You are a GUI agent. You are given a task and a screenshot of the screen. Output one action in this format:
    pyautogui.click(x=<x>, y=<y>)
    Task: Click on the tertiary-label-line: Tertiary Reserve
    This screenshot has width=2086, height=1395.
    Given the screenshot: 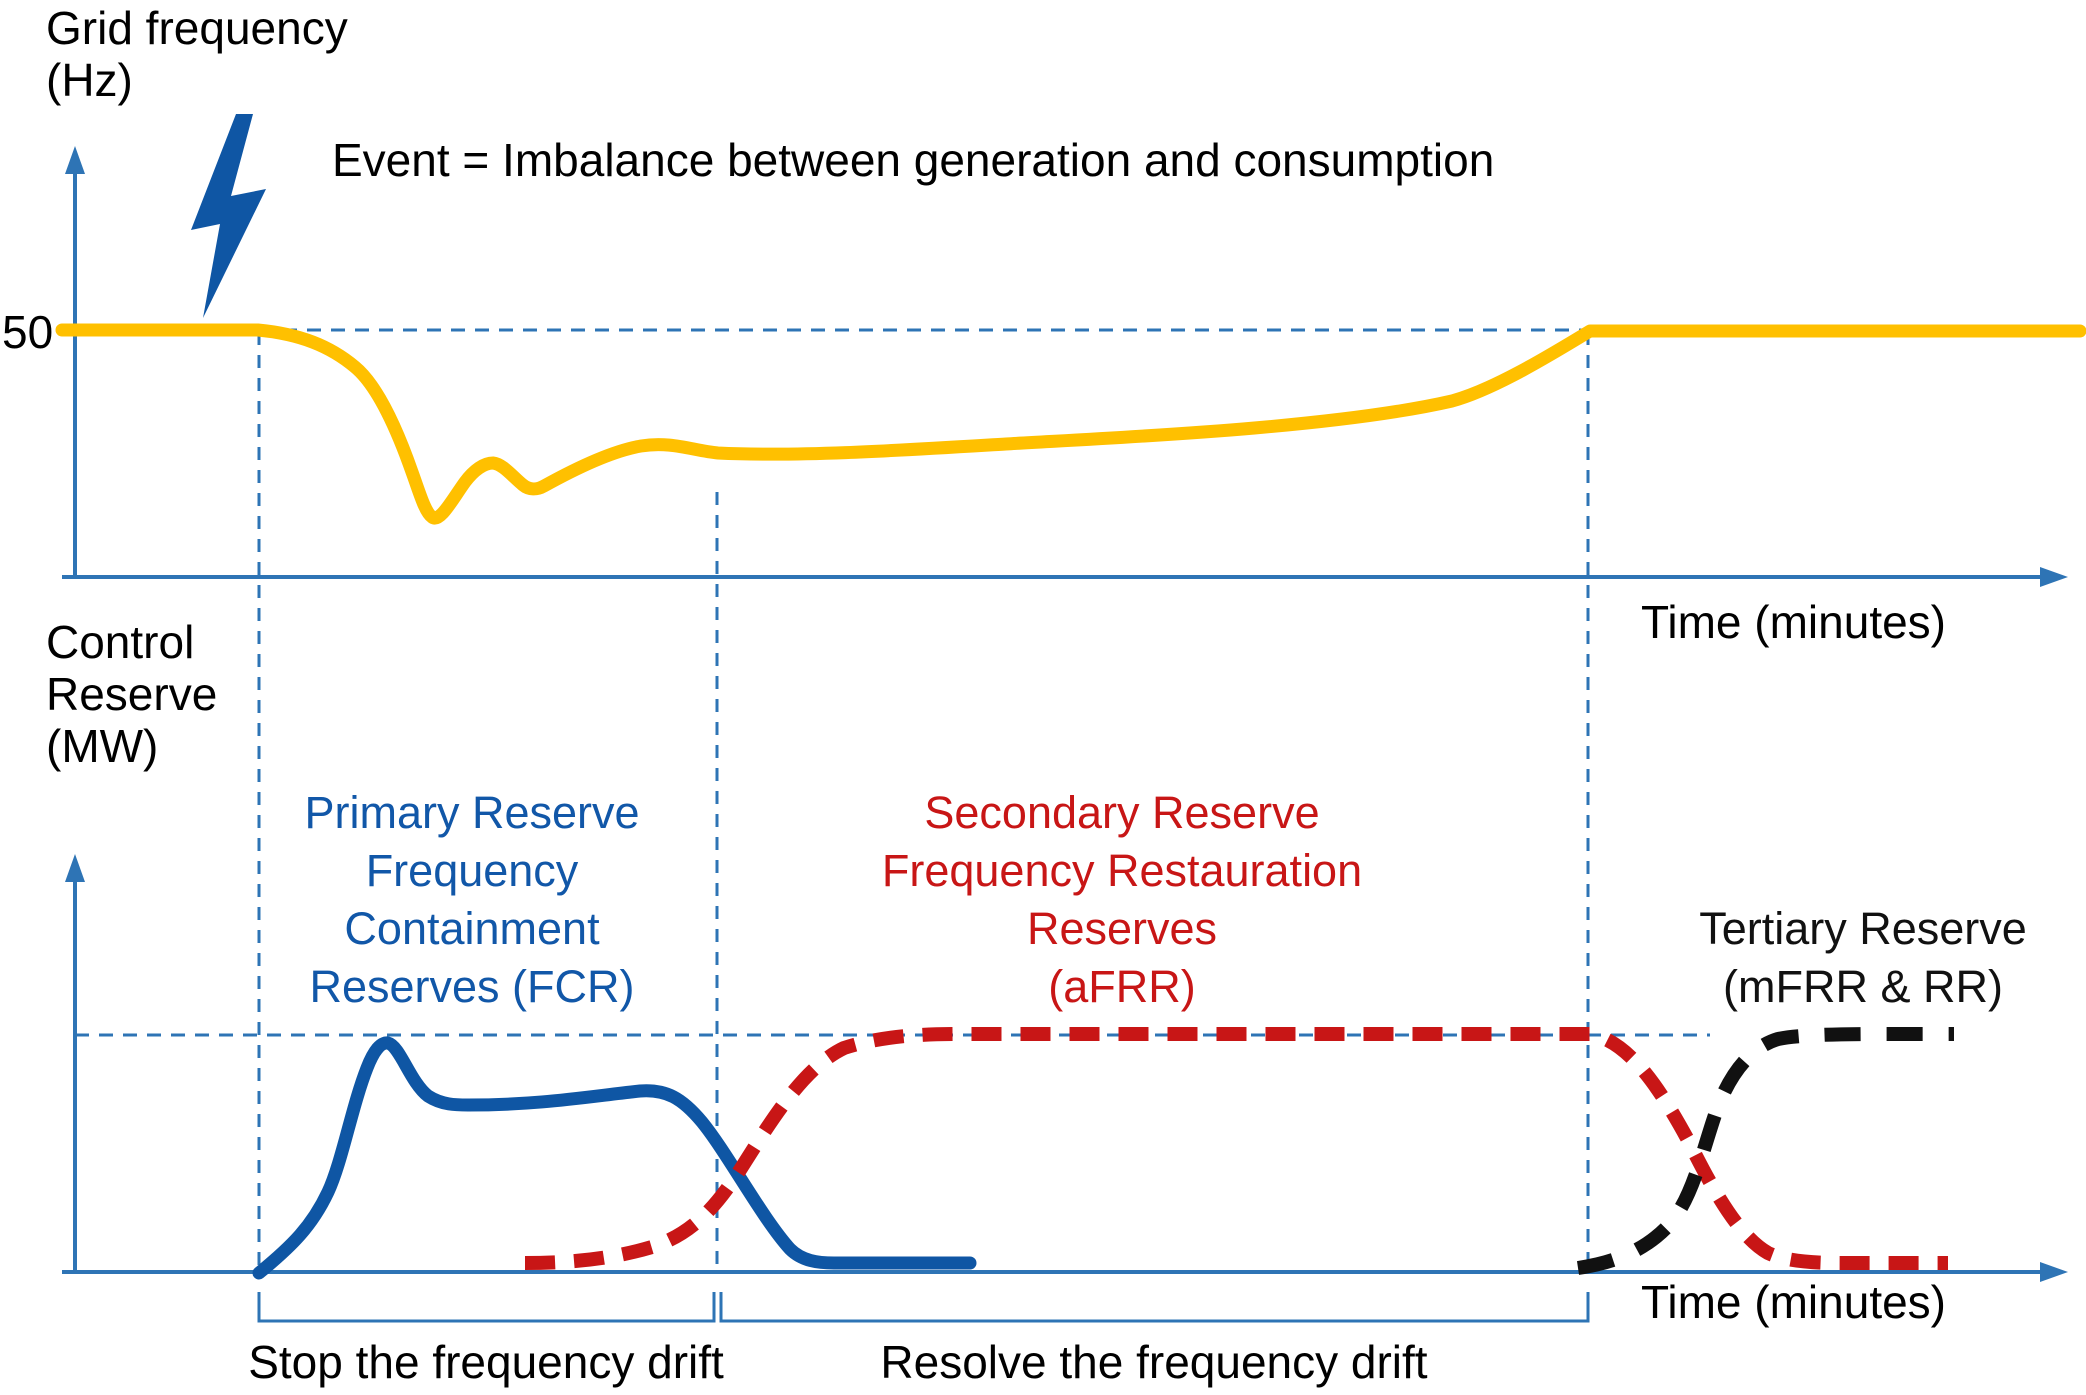 What is the action you would take?
    pyautogui.click(x=1863, y=928)
    